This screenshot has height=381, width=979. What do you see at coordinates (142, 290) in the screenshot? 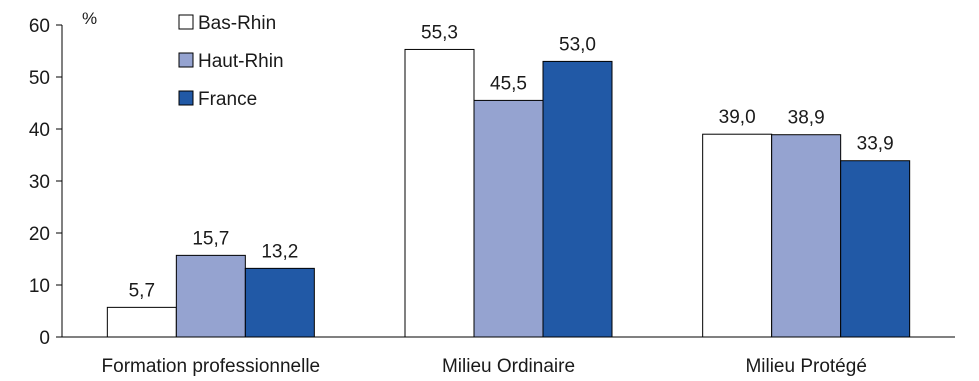
I see `data-label: 5,7` at bounding box center [142, 290].